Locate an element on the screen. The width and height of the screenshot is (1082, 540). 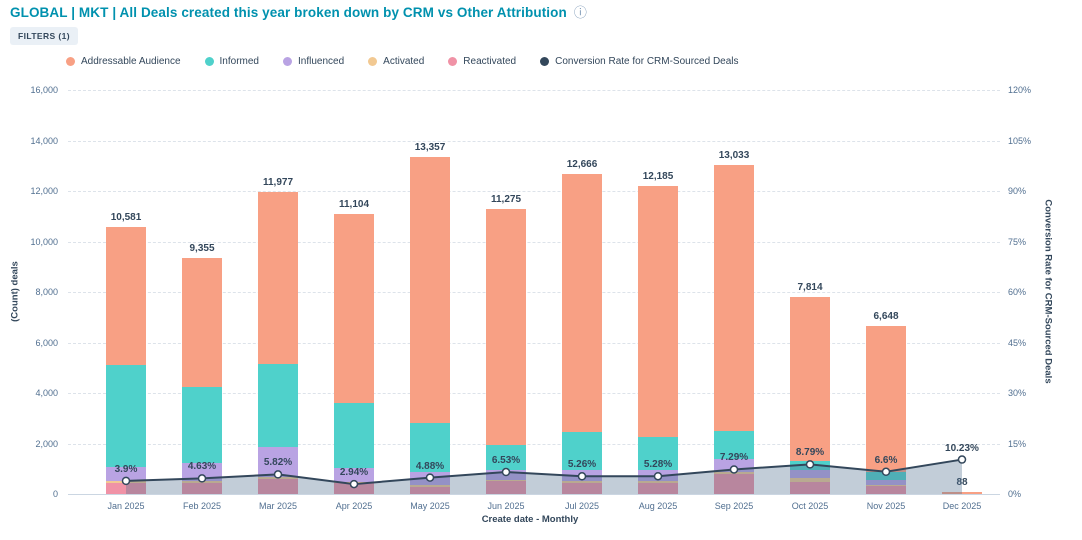
legend-item-addressable-audience: Addressable Audience is located at coordinates (123, 61).